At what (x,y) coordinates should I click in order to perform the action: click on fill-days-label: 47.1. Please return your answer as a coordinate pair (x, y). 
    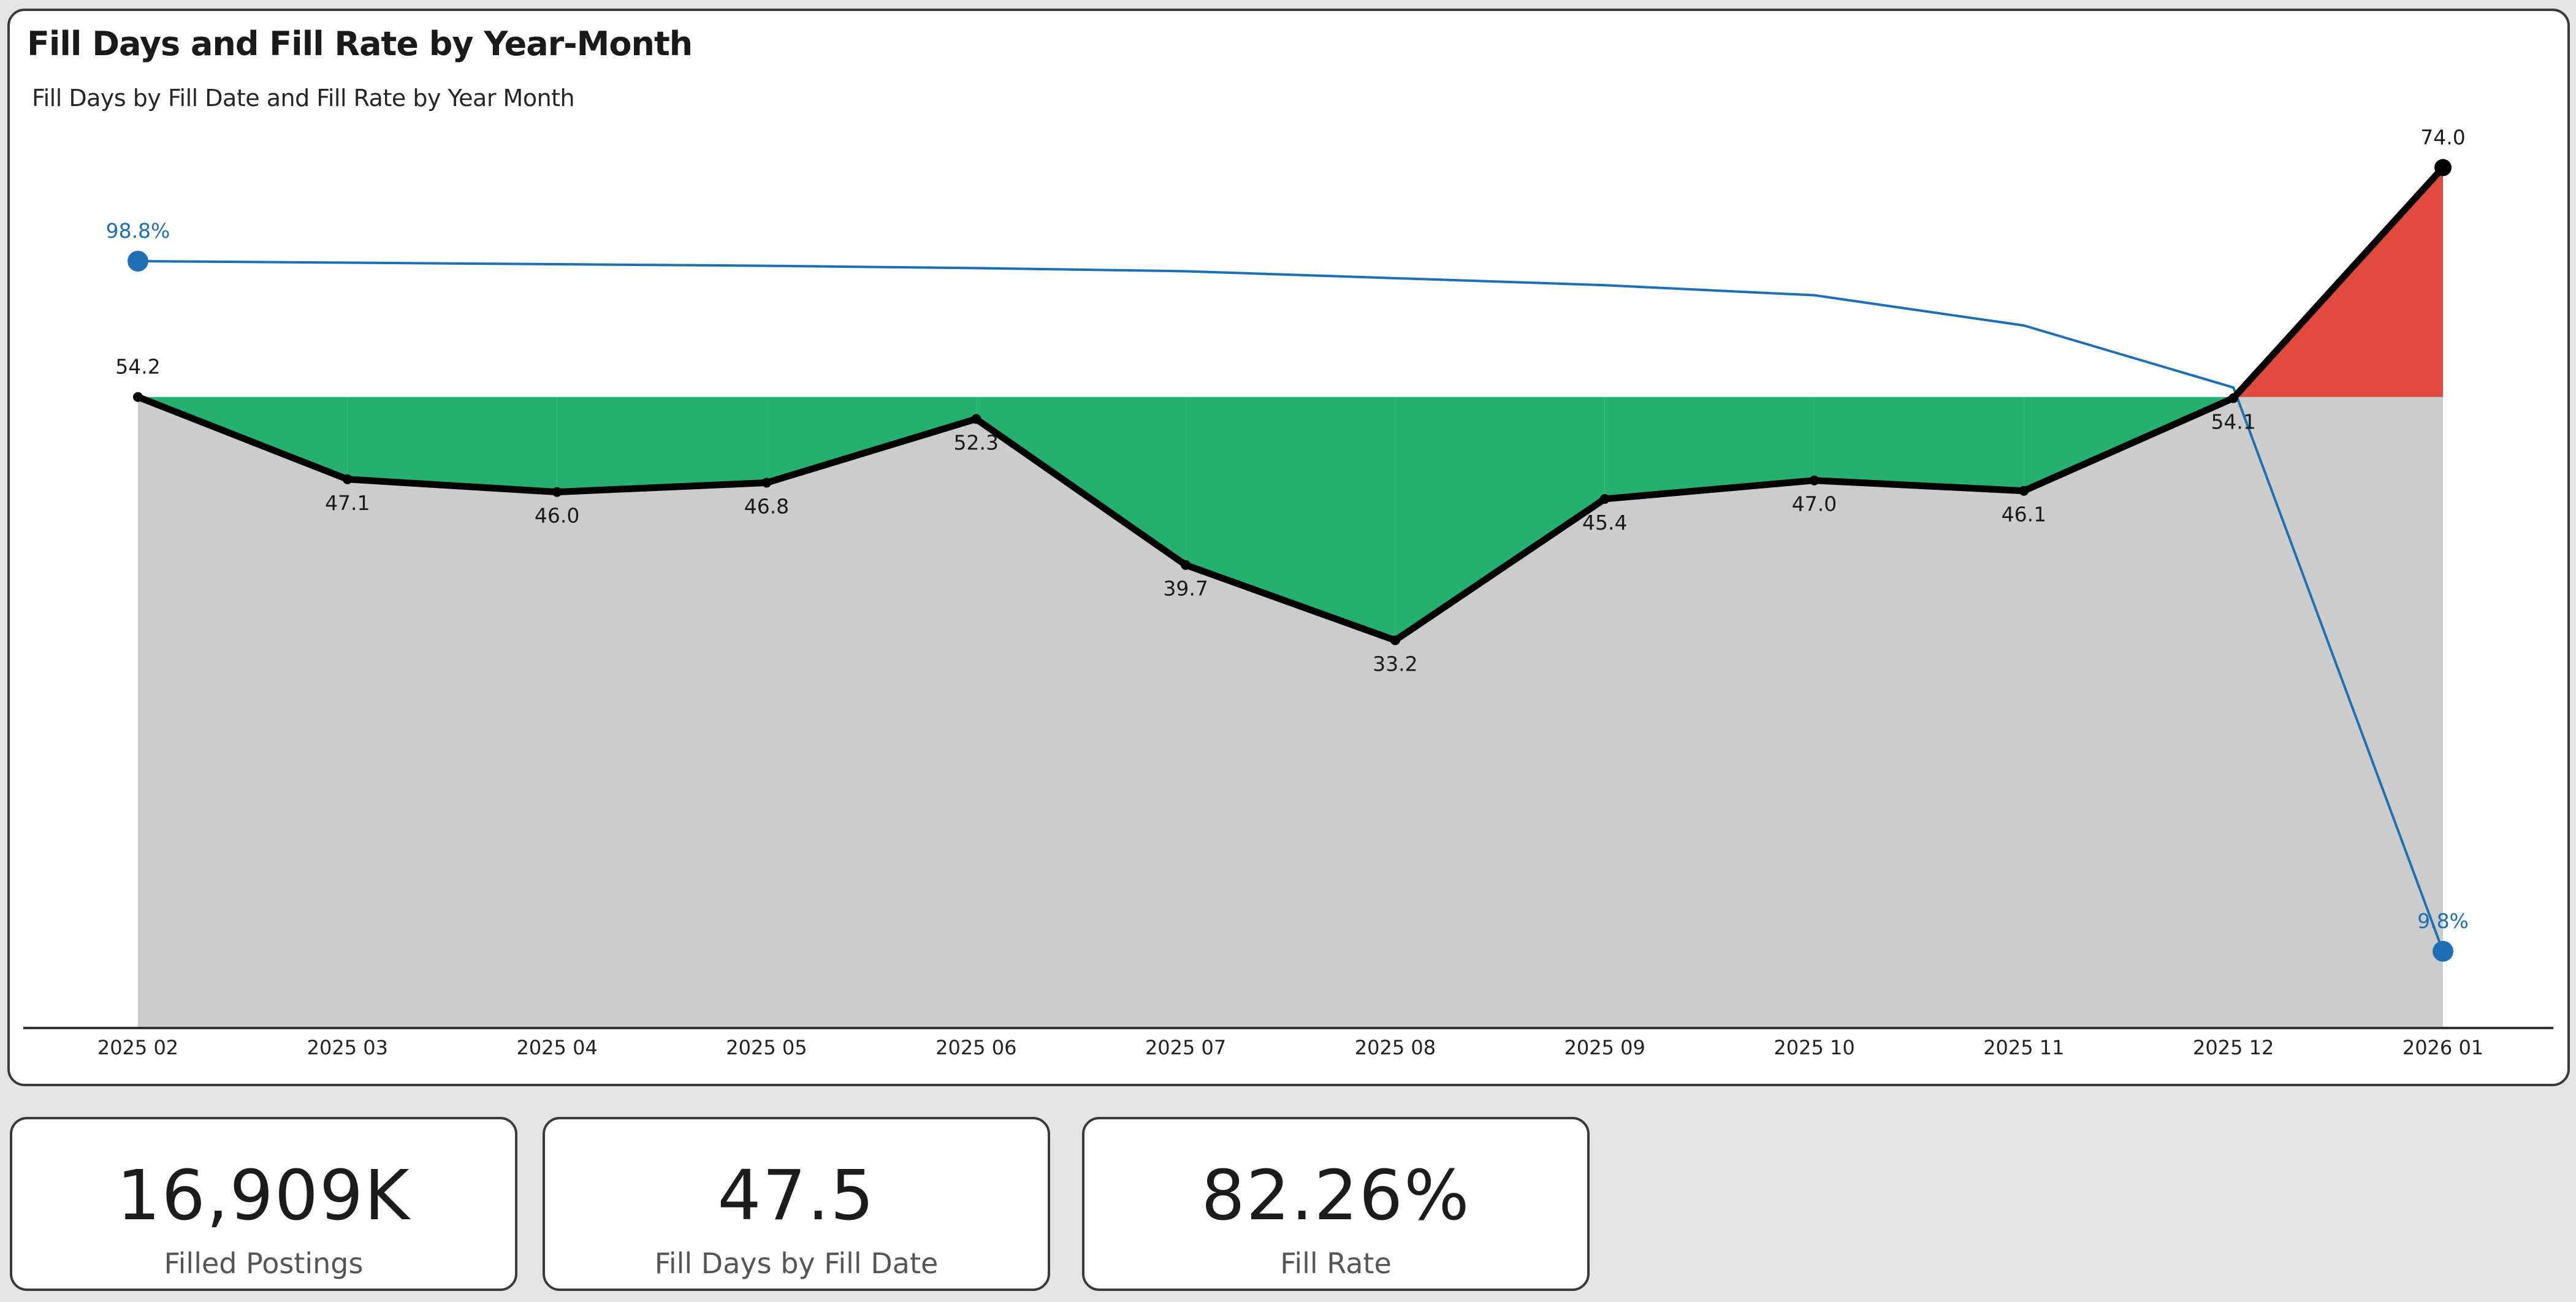
    Looking at the image, I should click on (347, 503).